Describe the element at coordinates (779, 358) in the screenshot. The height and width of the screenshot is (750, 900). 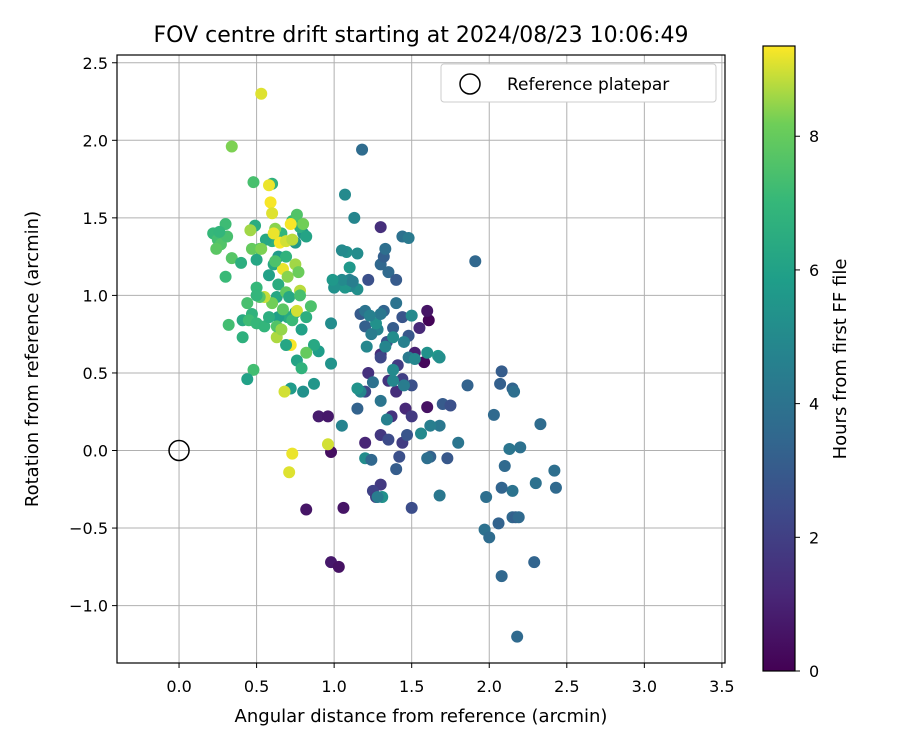
I see `colorbar` at that location.